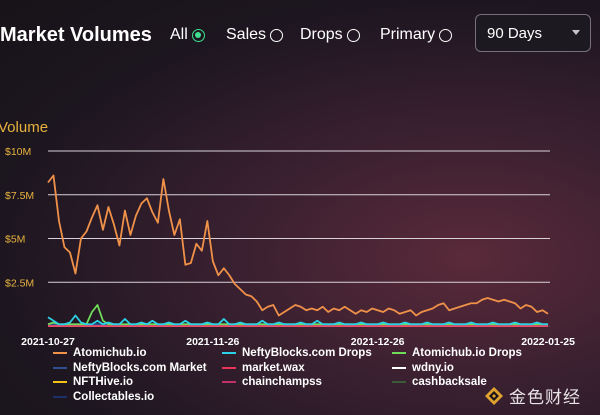 This screenshot has height=415, width=600. Describe the element at coordinates (307, 353) in the screenshot. I see `legend-label: NeftyBlocks.com Drops` at that location.